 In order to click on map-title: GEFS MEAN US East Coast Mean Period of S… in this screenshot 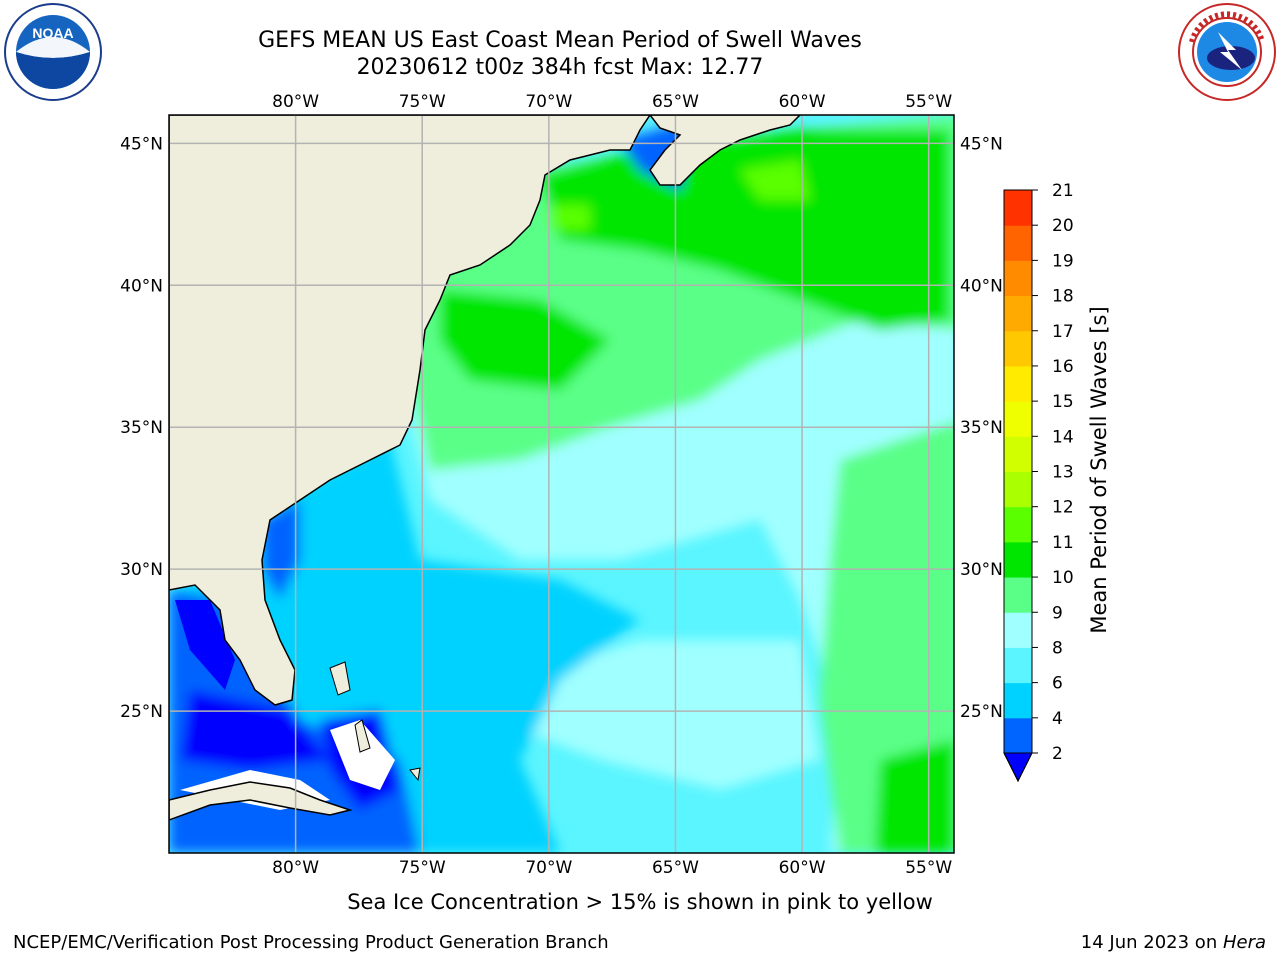, I will do `click(560, 40)`.